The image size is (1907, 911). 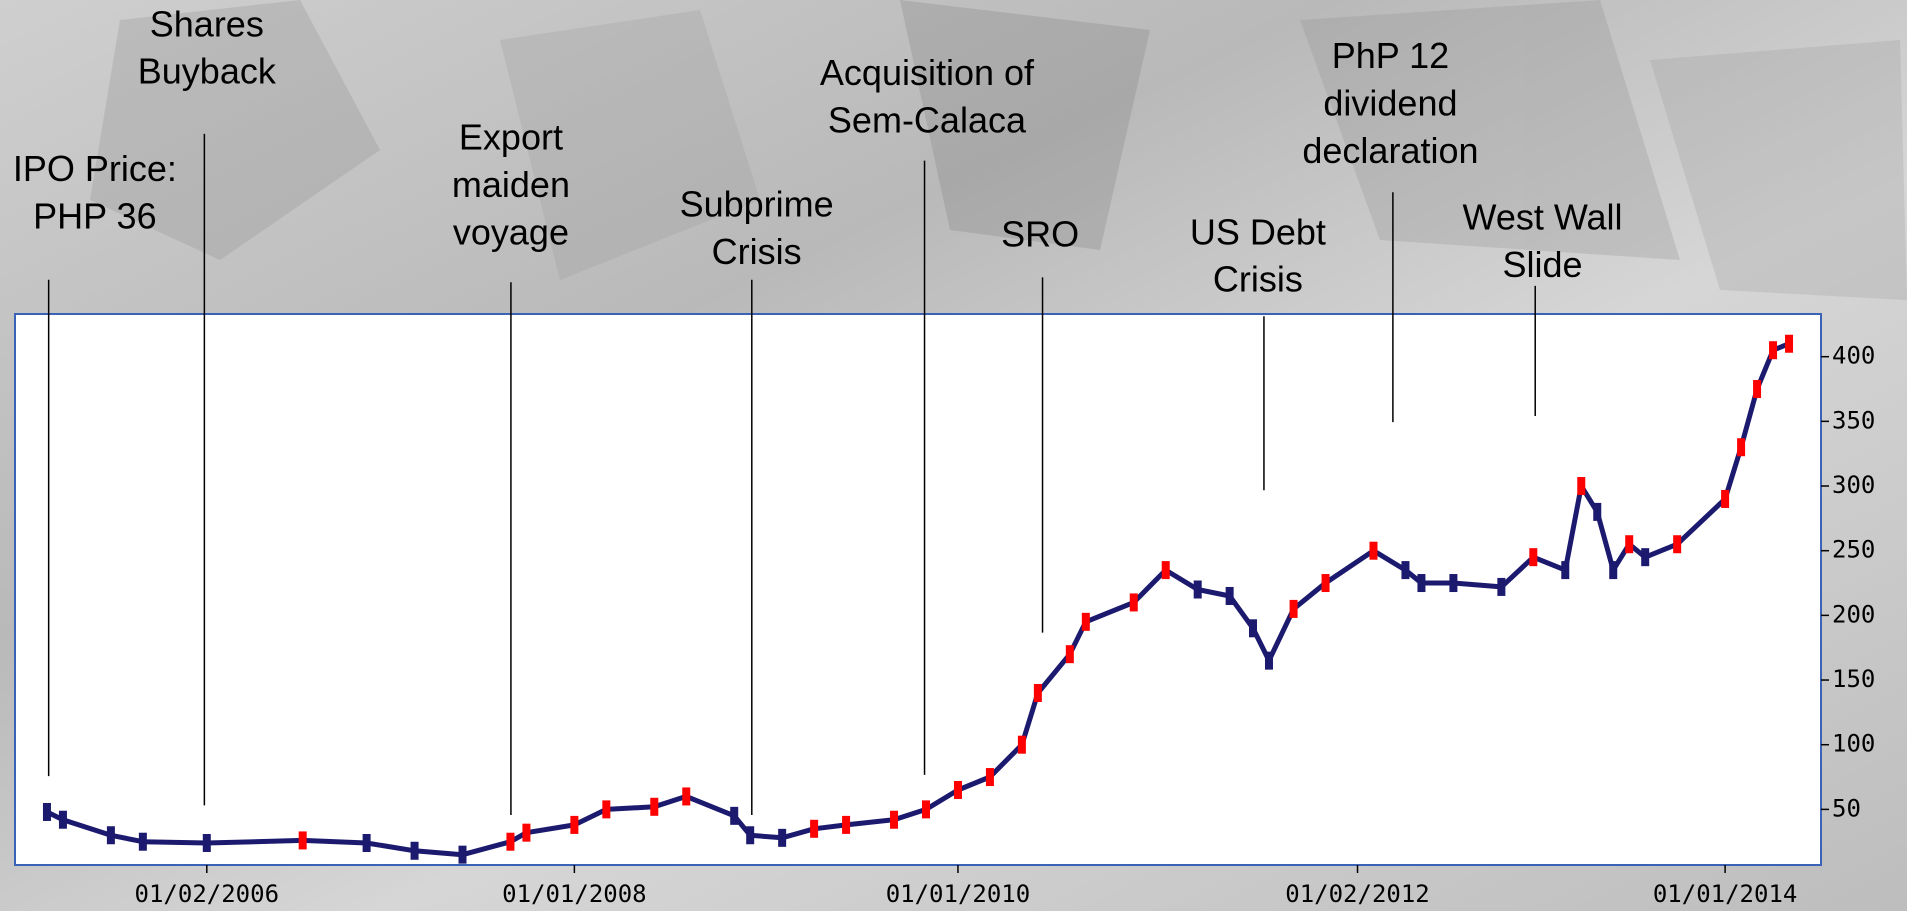 I want to click on x-tick-label: 01/01/2008, so click(x=574, y=894).